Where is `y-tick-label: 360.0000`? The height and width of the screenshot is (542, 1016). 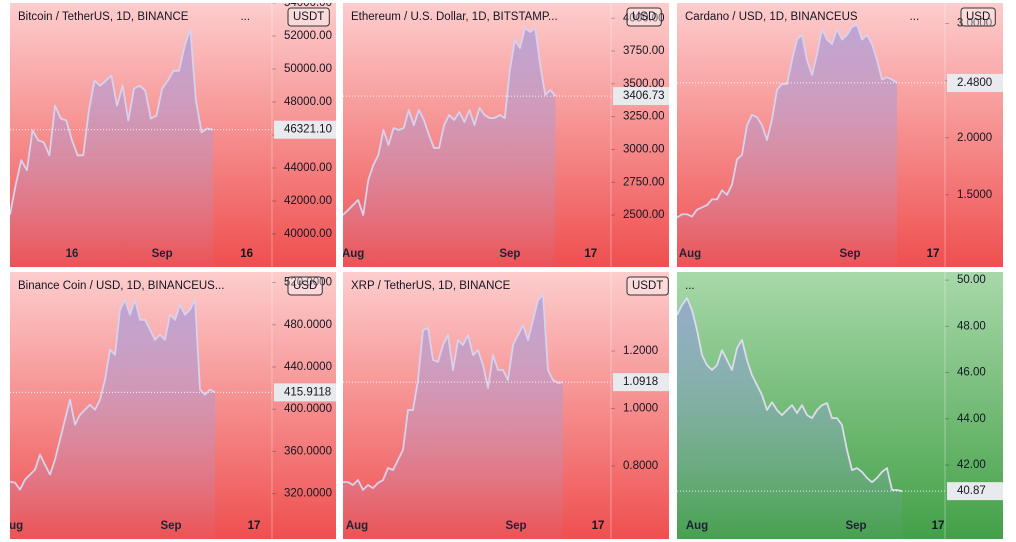 y-tick-label: 360.0000 is located at coordinates (308, 451).